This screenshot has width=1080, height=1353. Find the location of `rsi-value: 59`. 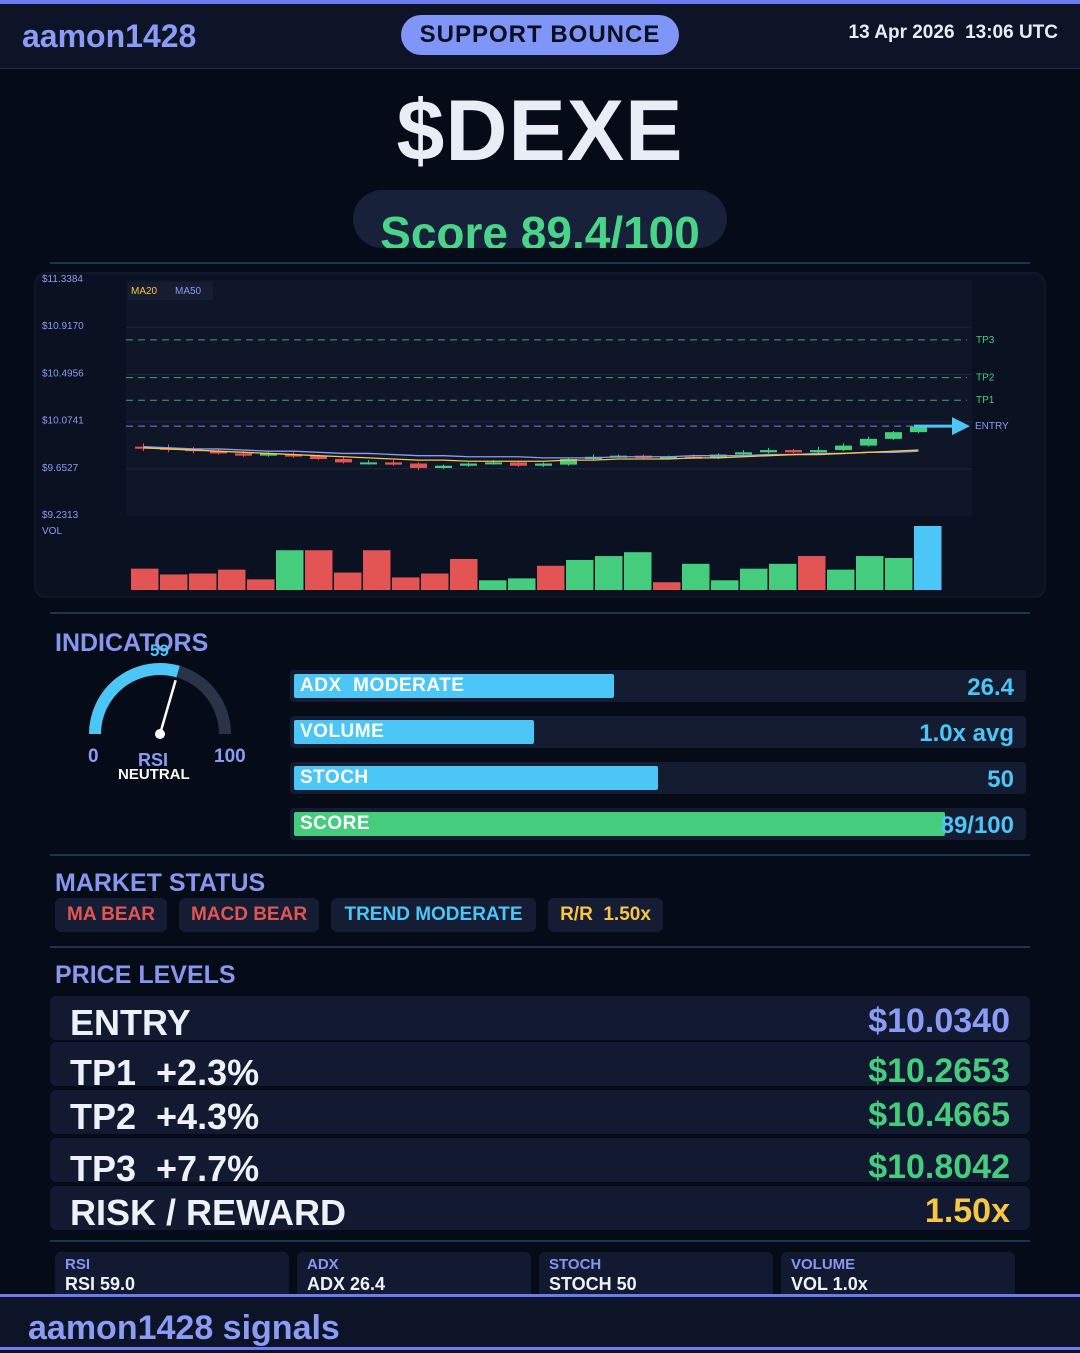

rsi-value: 59 is located at coordinates (159, 650).